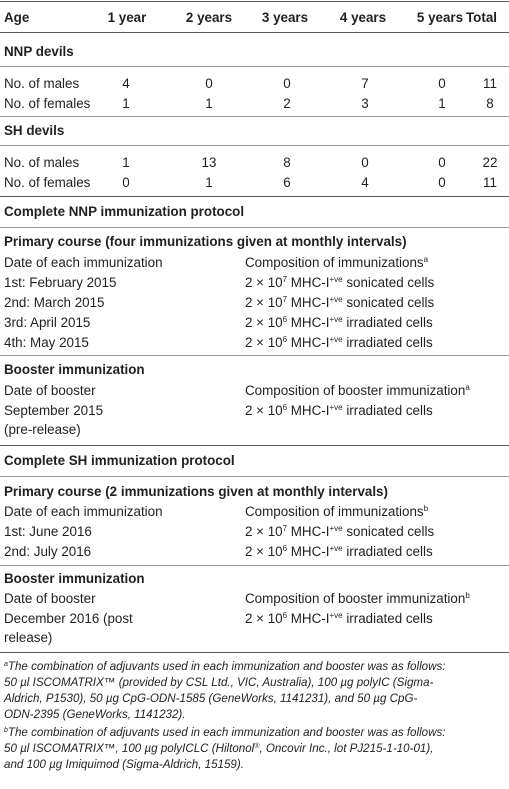 This screenshot has width=509, height=789. I want to click on table-cell: 6, so click(287, 182).